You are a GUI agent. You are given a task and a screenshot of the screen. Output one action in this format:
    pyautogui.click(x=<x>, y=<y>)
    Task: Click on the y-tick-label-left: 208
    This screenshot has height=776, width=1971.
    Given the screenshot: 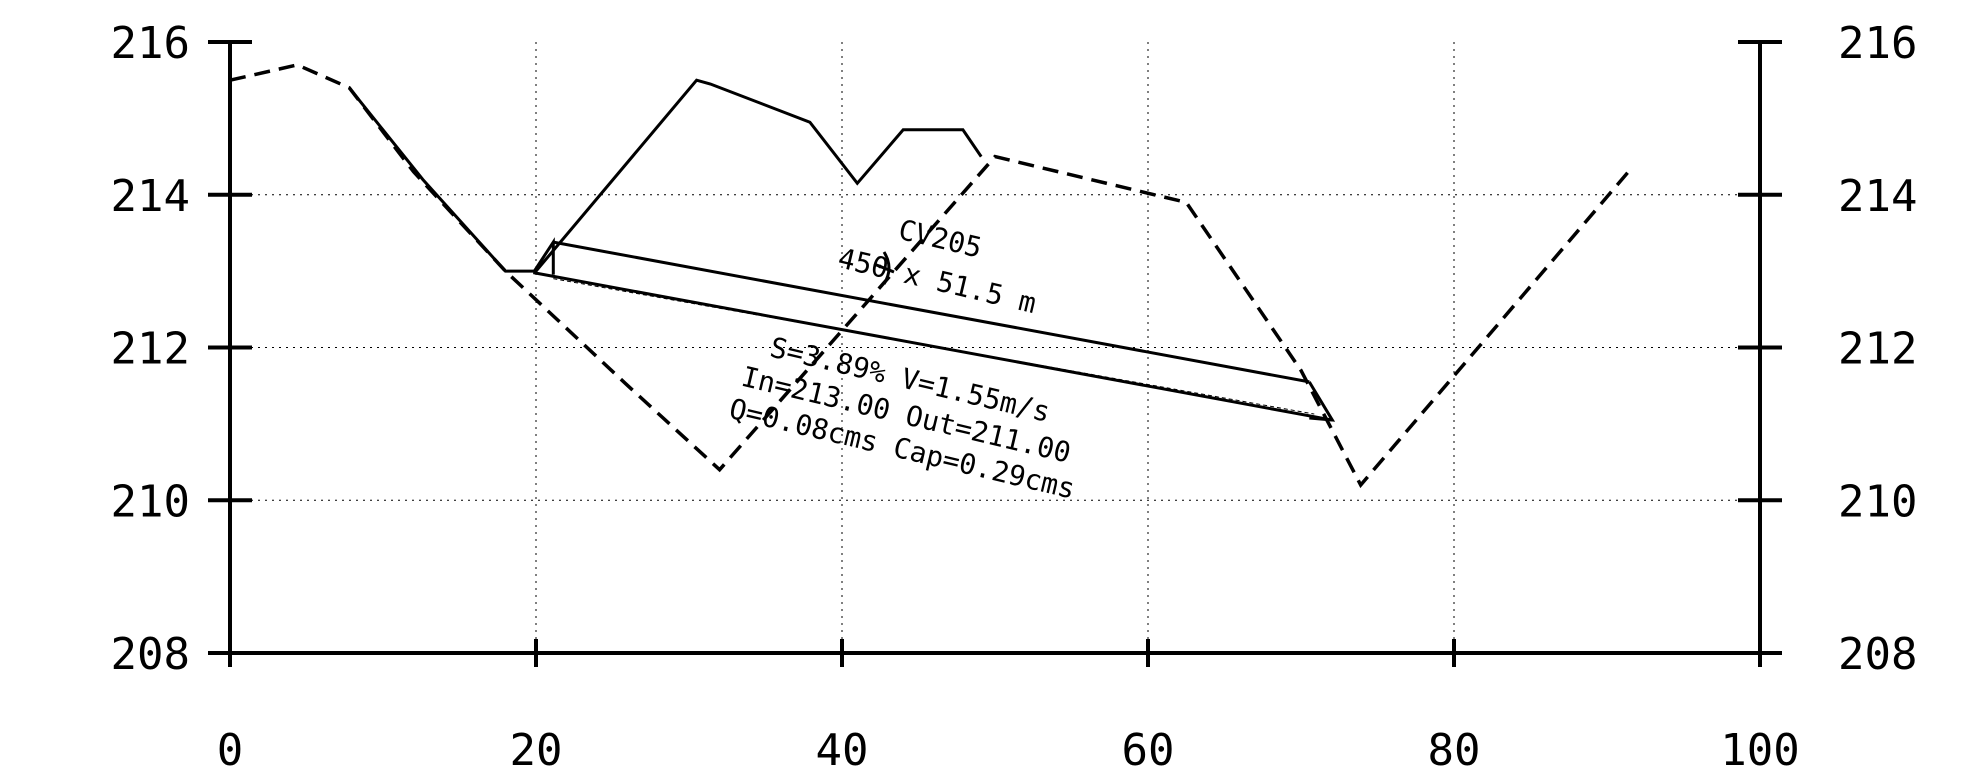 What is the action you would take?
    pyautogui.click(x=150, y=654)
    